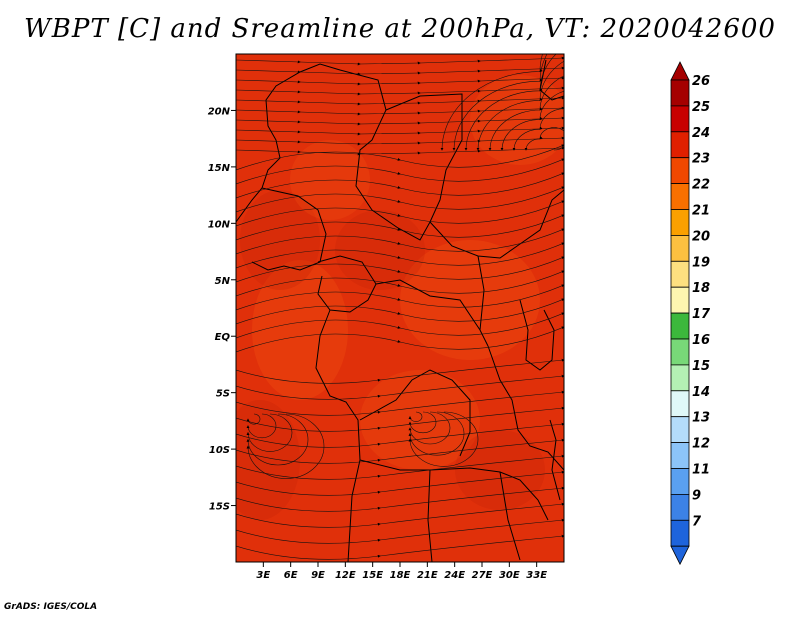  I want to click on colorbar-label: 9, so click(696, 495).